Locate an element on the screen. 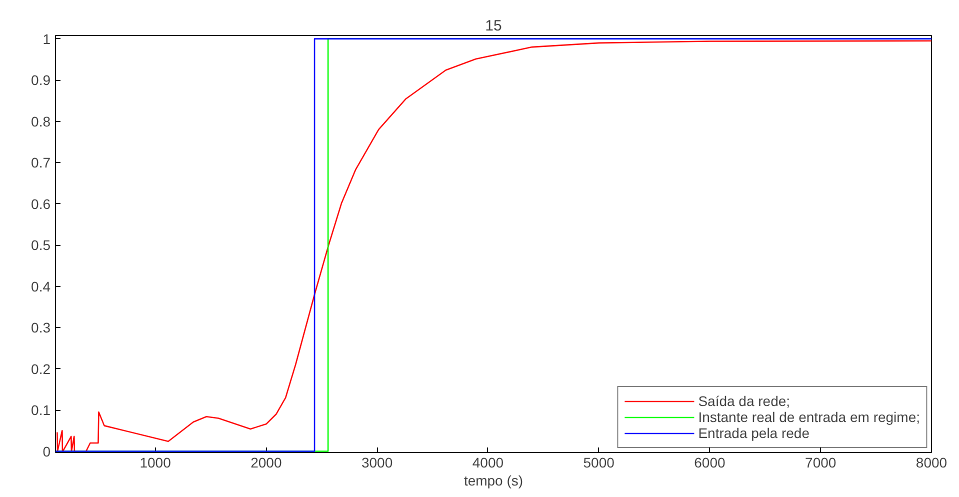 The width and height of the screenshot is (959, 497). y-tick-label: 0.7 is located at coordinates (41, 162).